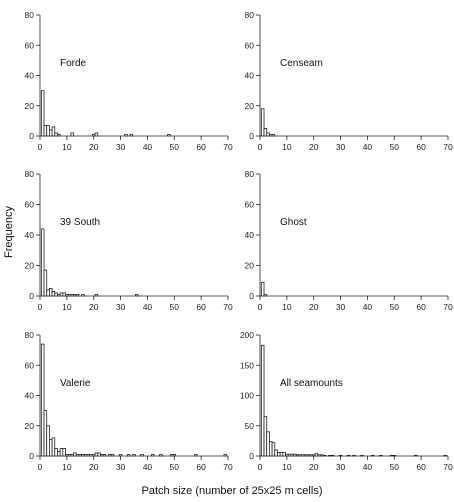 The width and height of the screenshot is (454, 502). What do you see at coordinates (346, 401) in the screenshot?
I see `panel-6: 0 50 100 150 200 0 10 20 30 40 50 60 70 All seamounts` at bounding box center [346, 401].